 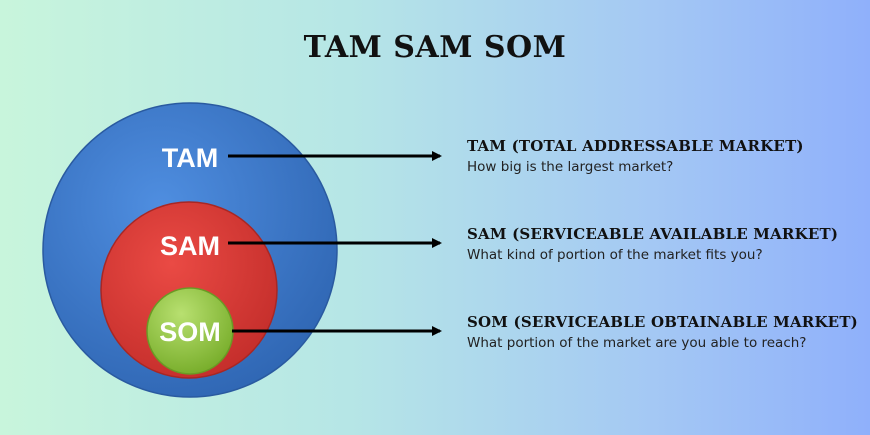 What do you see at coordinates (190, 158) in the screenshot?
I see `tam-label: TAM` at bounding box center [190, 158].